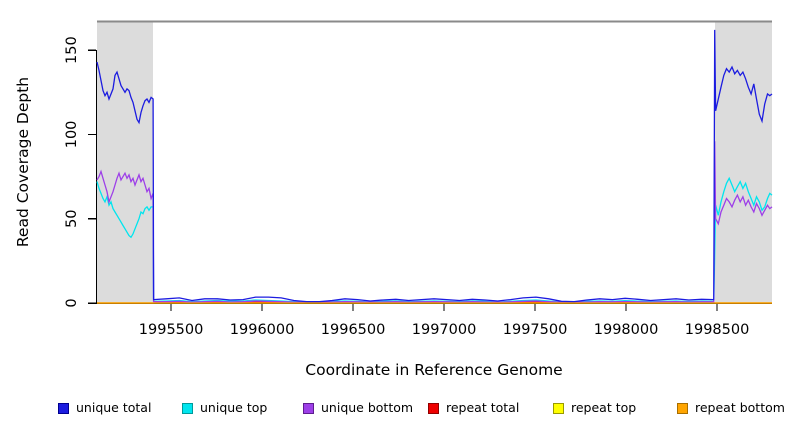 This screenshot has height=432, width=792. What do you see at coordinates (717, 330) in the screenshot?
I see `x-tick-label: 1998500` at bounding box center [717, 330].